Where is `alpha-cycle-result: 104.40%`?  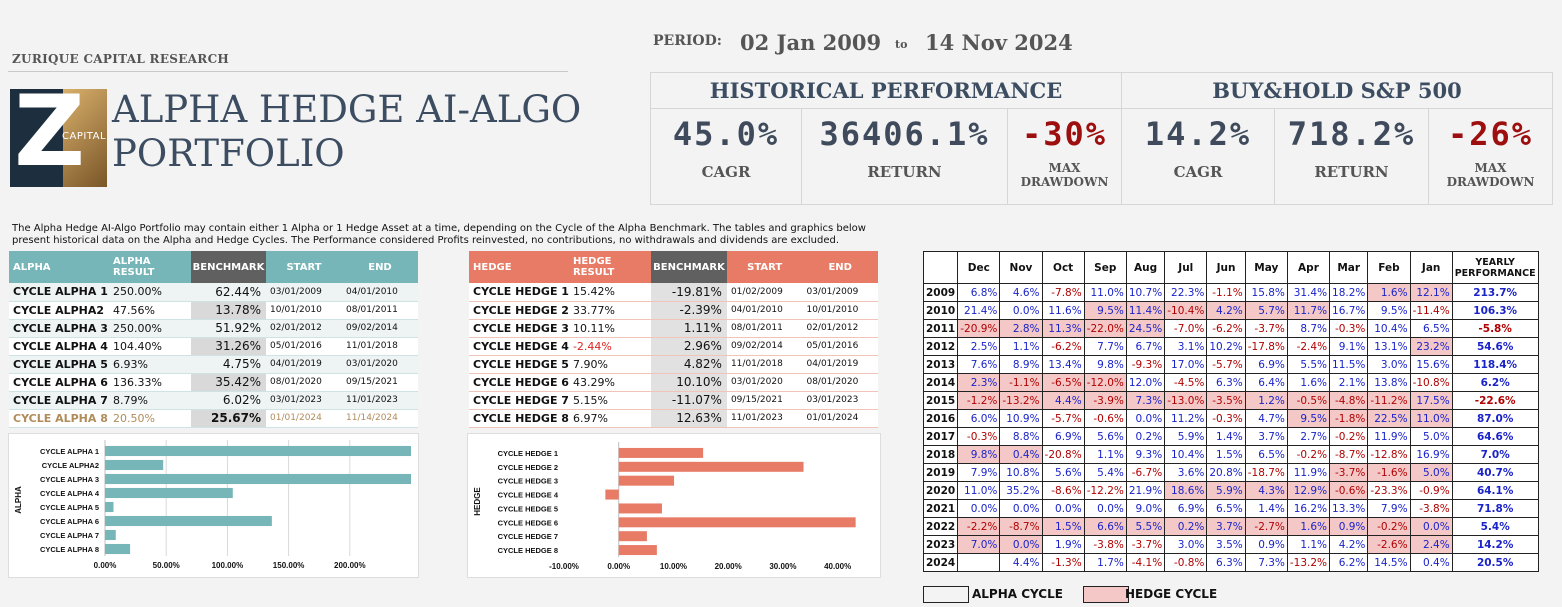 alpha-cycle-result: 104.40% is located at coordinates (150, 346).